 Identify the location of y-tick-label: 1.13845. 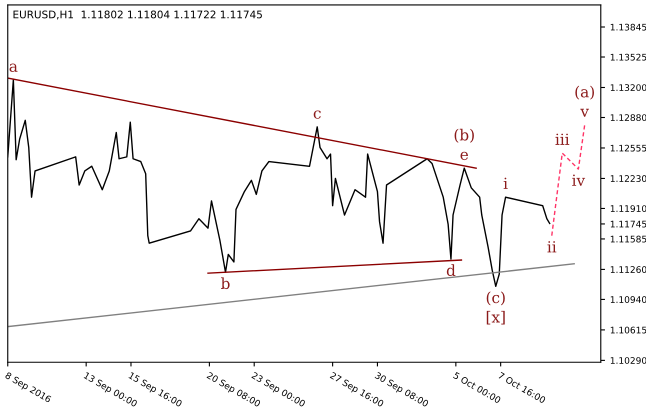
(628, 27).